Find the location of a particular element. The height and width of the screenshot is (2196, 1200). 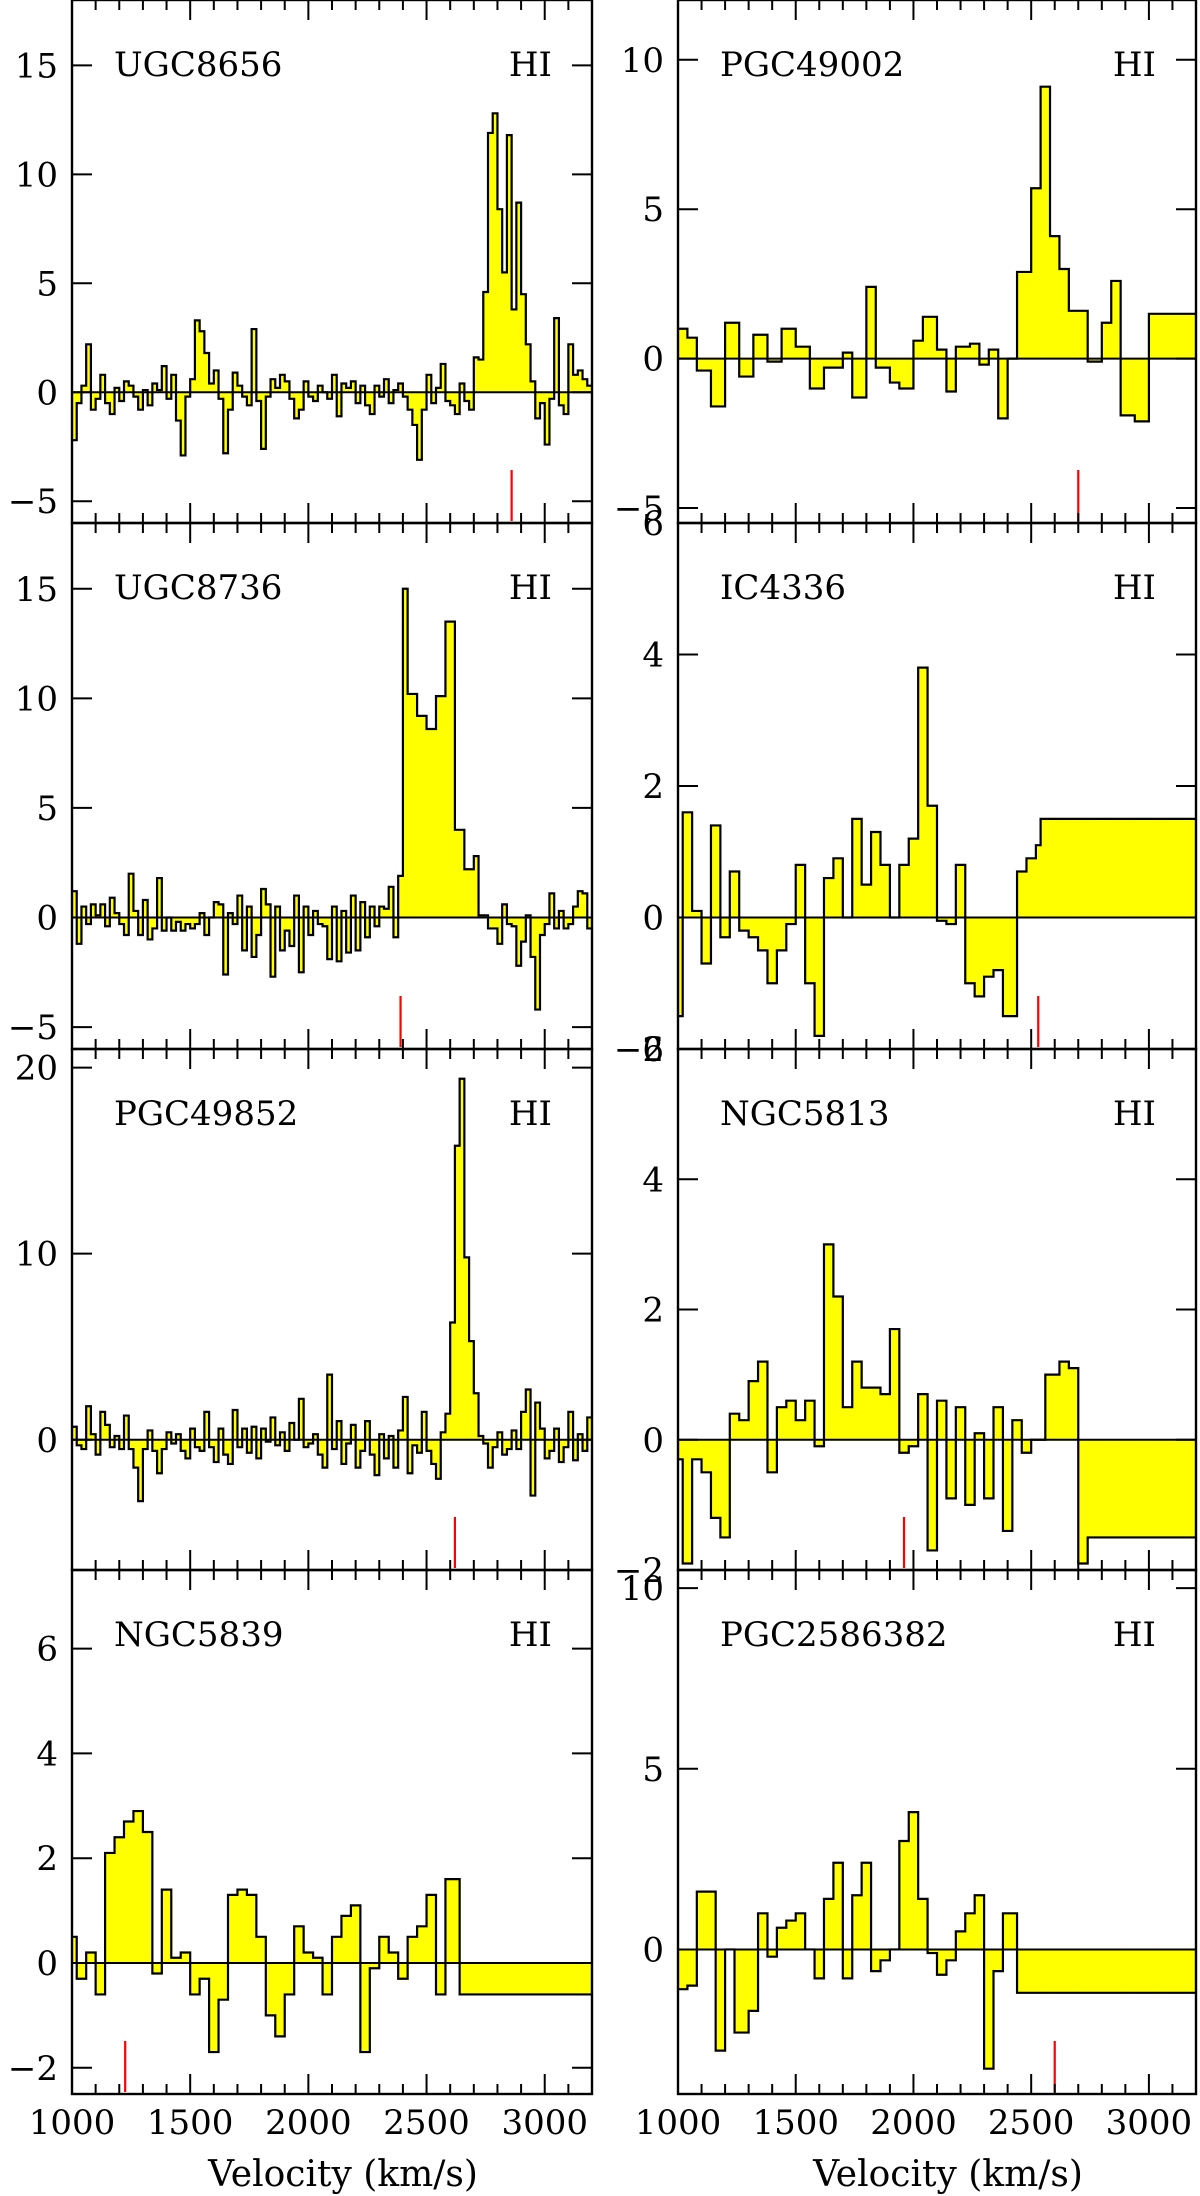

plot-area-ugc8736 is located at coordinates (332, 817).